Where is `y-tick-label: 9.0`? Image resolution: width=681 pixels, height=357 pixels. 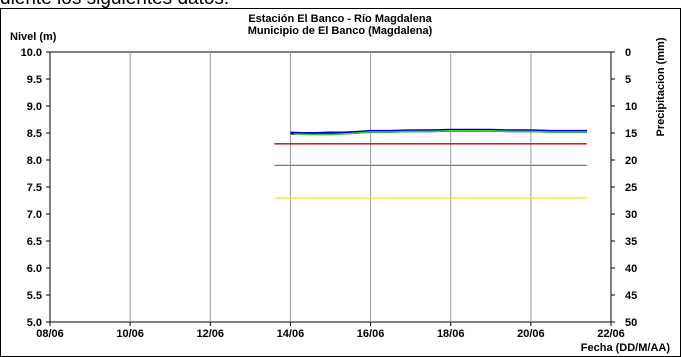
y-tick-label: 9.0 is located at coordinates (34, 107).